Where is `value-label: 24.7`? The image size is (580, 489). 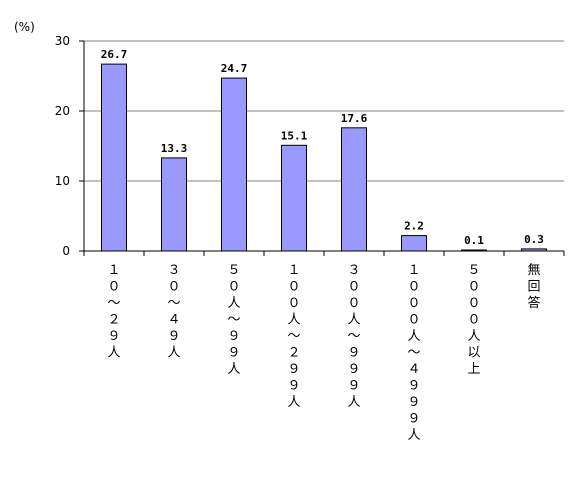
value-label: 24.7 is located at coordinates (234, 68).